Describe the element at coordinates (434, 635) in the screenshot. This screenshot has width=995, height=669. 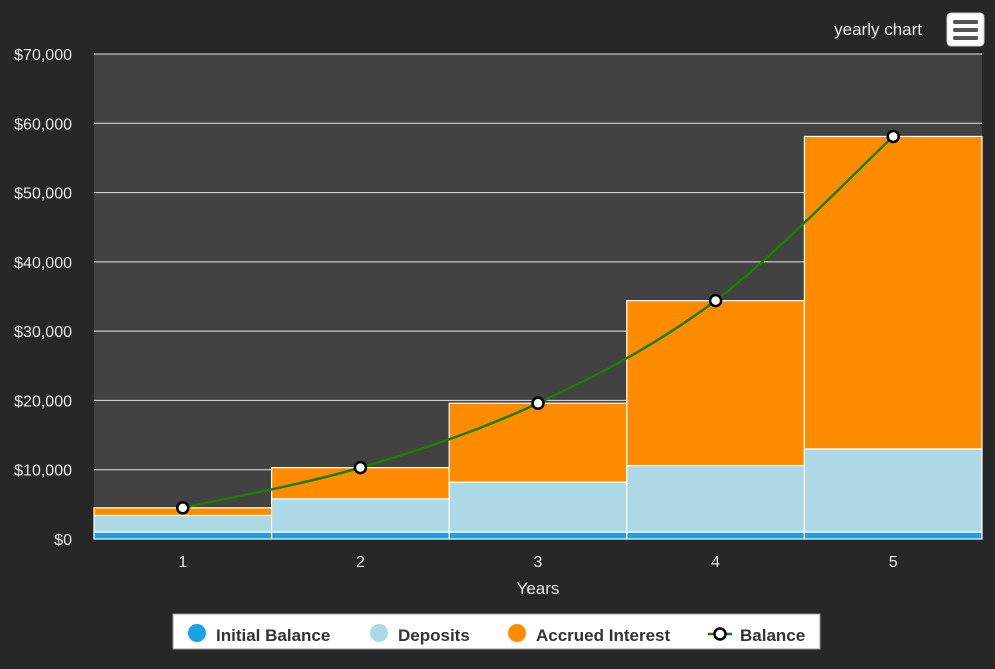
I see `legend-label-deposits: Deposits` at that location.